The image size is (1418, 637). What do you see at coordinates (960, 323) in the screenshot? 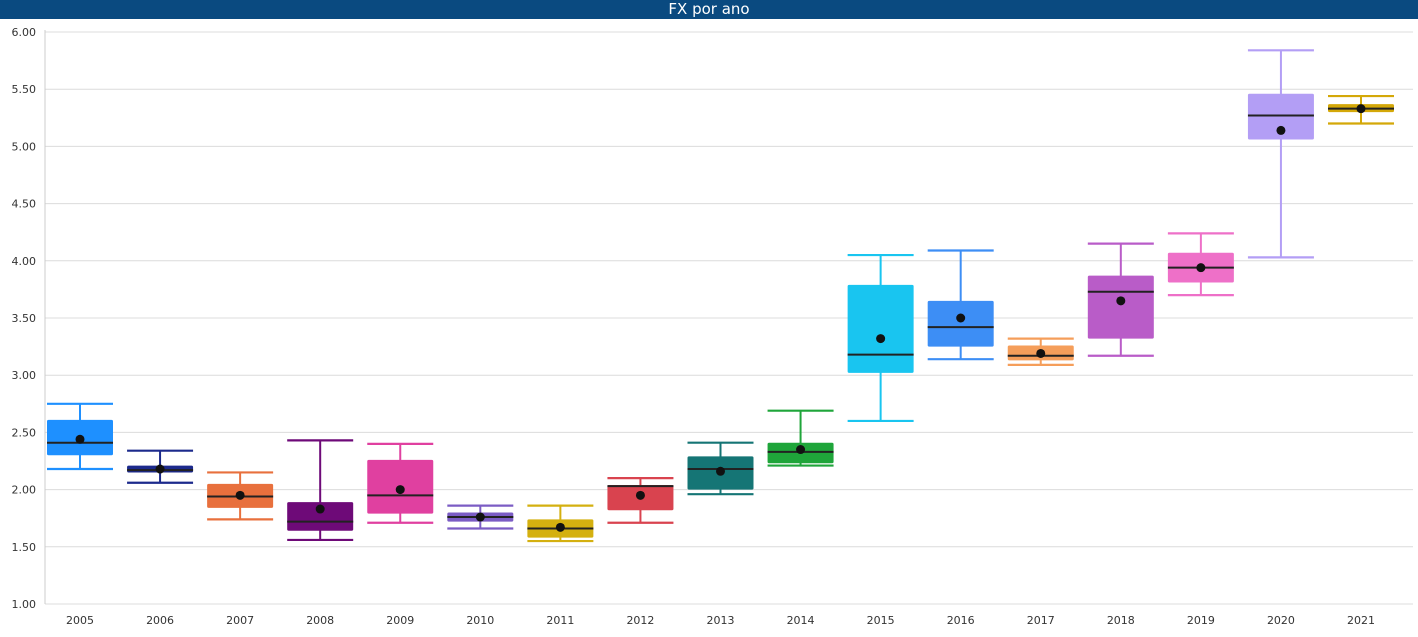
I see `box-2016` at bounding box center [960, 323].